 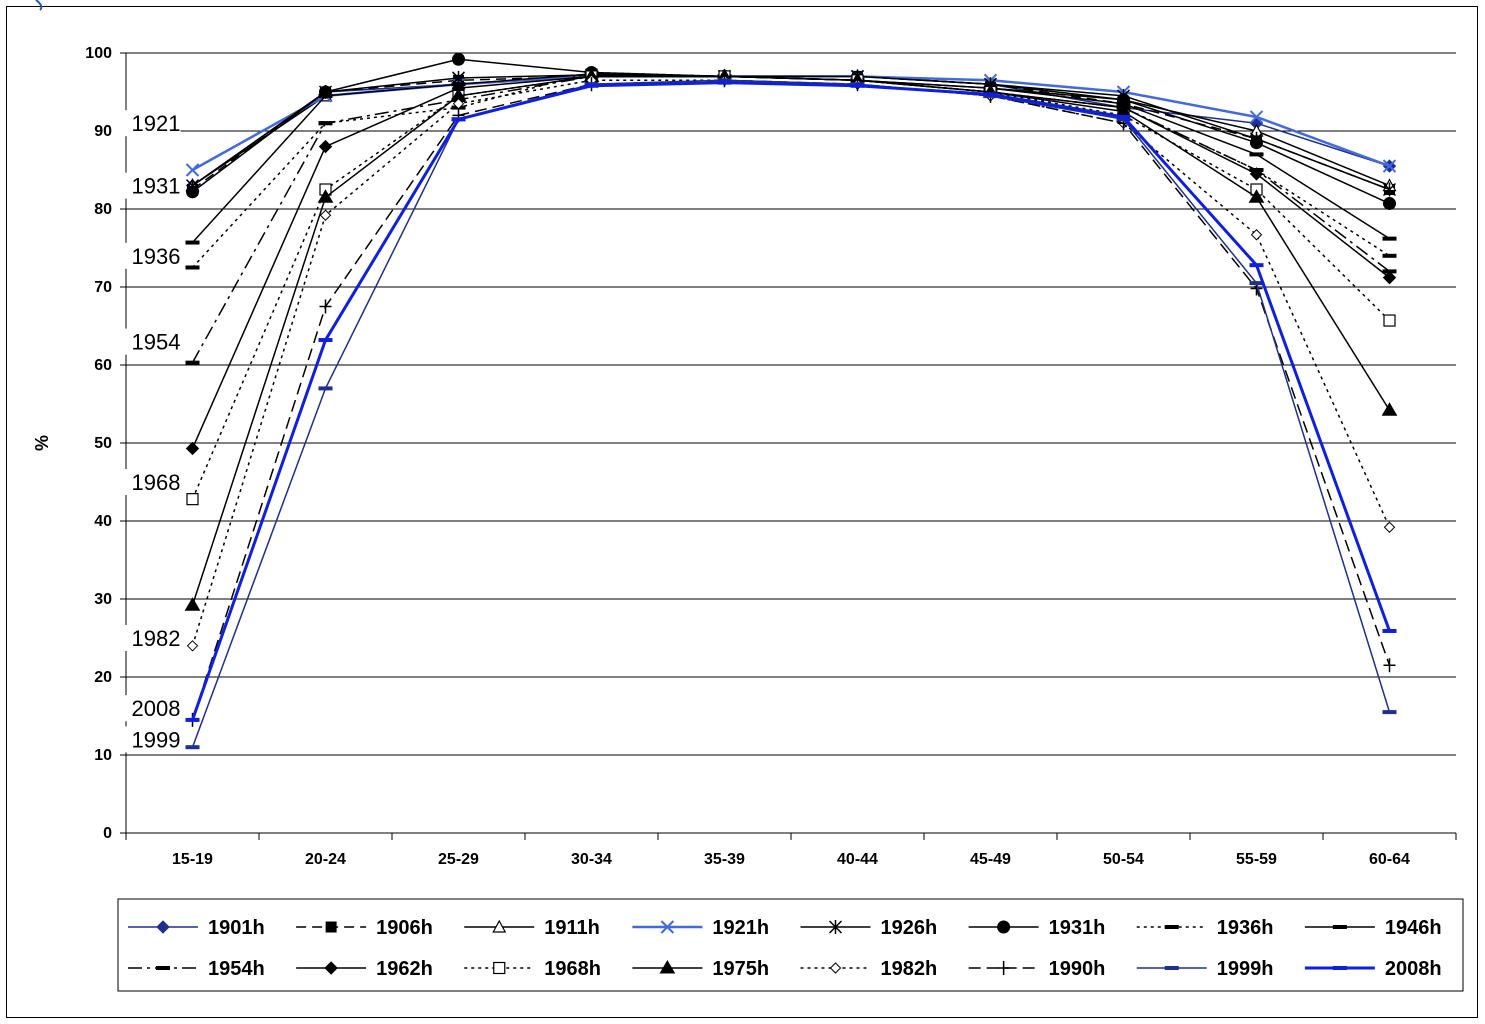 What do you see at coordinates (364, 969) in the screenshot?
I see `legend-item-1962h: 1962h` at bounding box center [364, 969].